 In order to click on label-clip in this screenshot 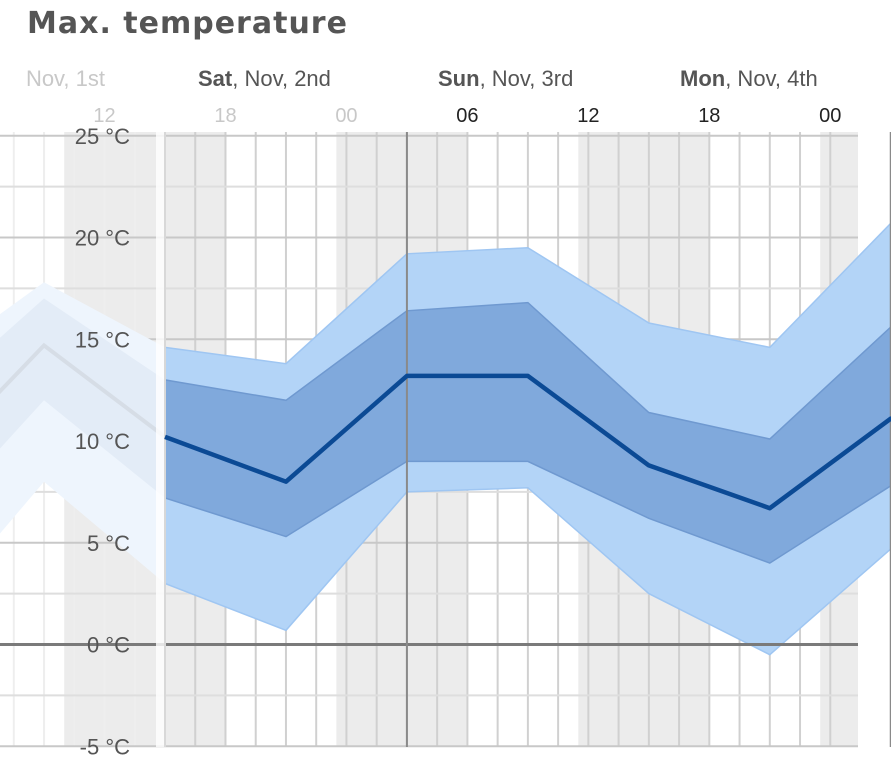, I will do `click(867, 80)`.